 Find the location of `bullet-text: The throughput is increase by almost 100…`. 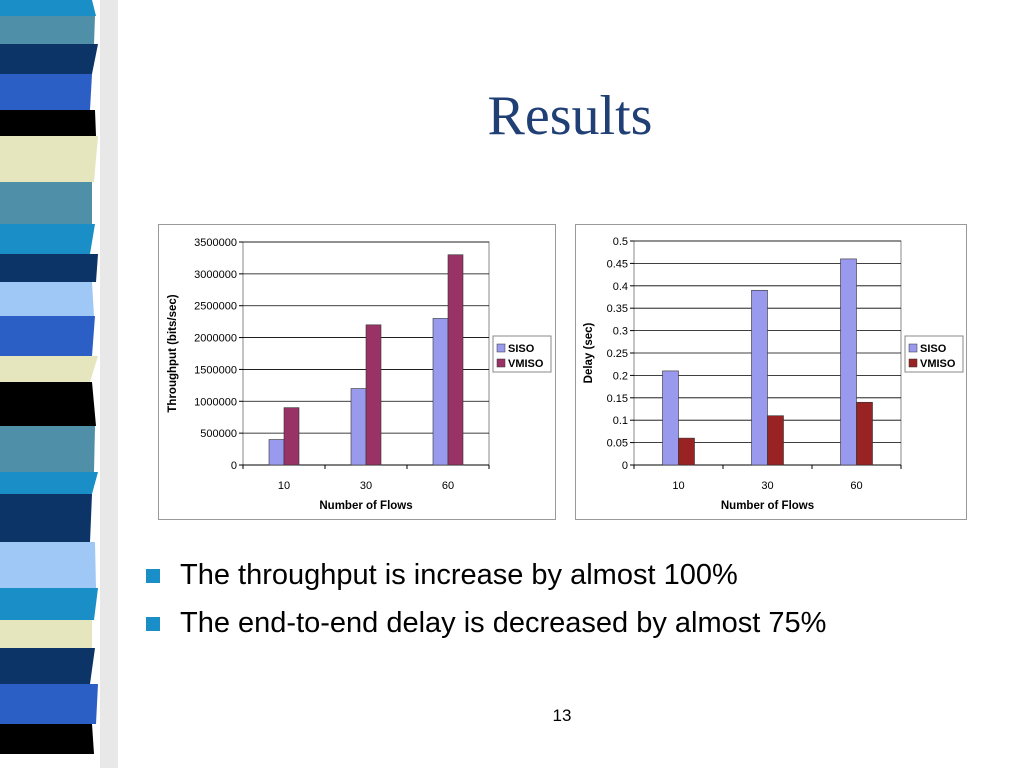

bullet-text: The throughput is increase by almost 100… is located at coordinates (459, 575).